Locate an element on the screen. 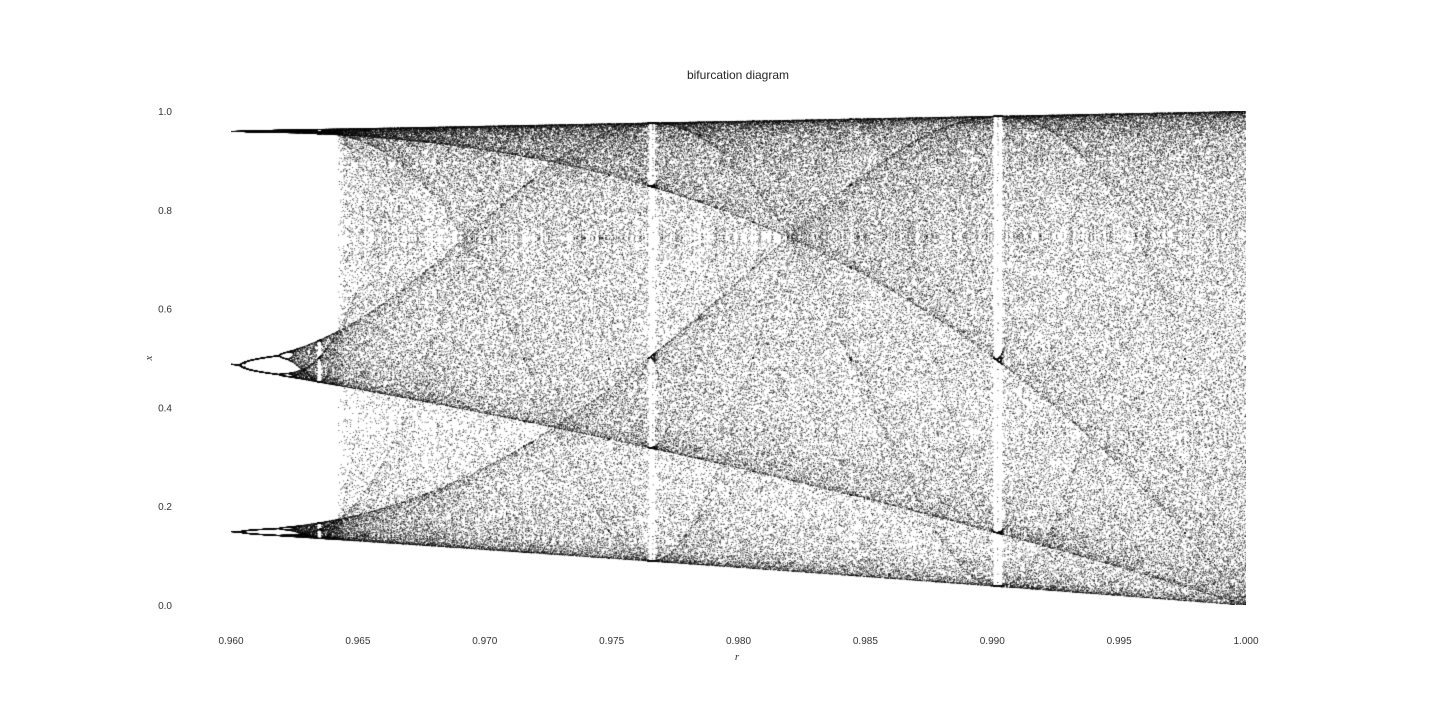 The height and width of the screenshot is (720, 1440). y-tick-label: 1.0 is located at coordinates (165, 112).